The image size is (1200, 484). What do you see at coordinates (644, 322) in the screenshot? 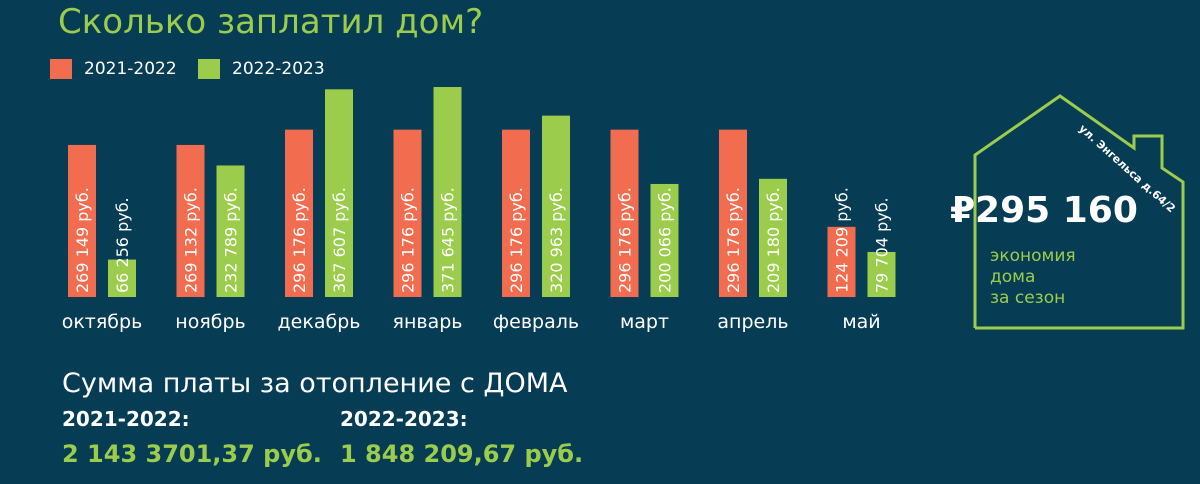
I see `x-tick-label: март` at bounding box center [644, 322].